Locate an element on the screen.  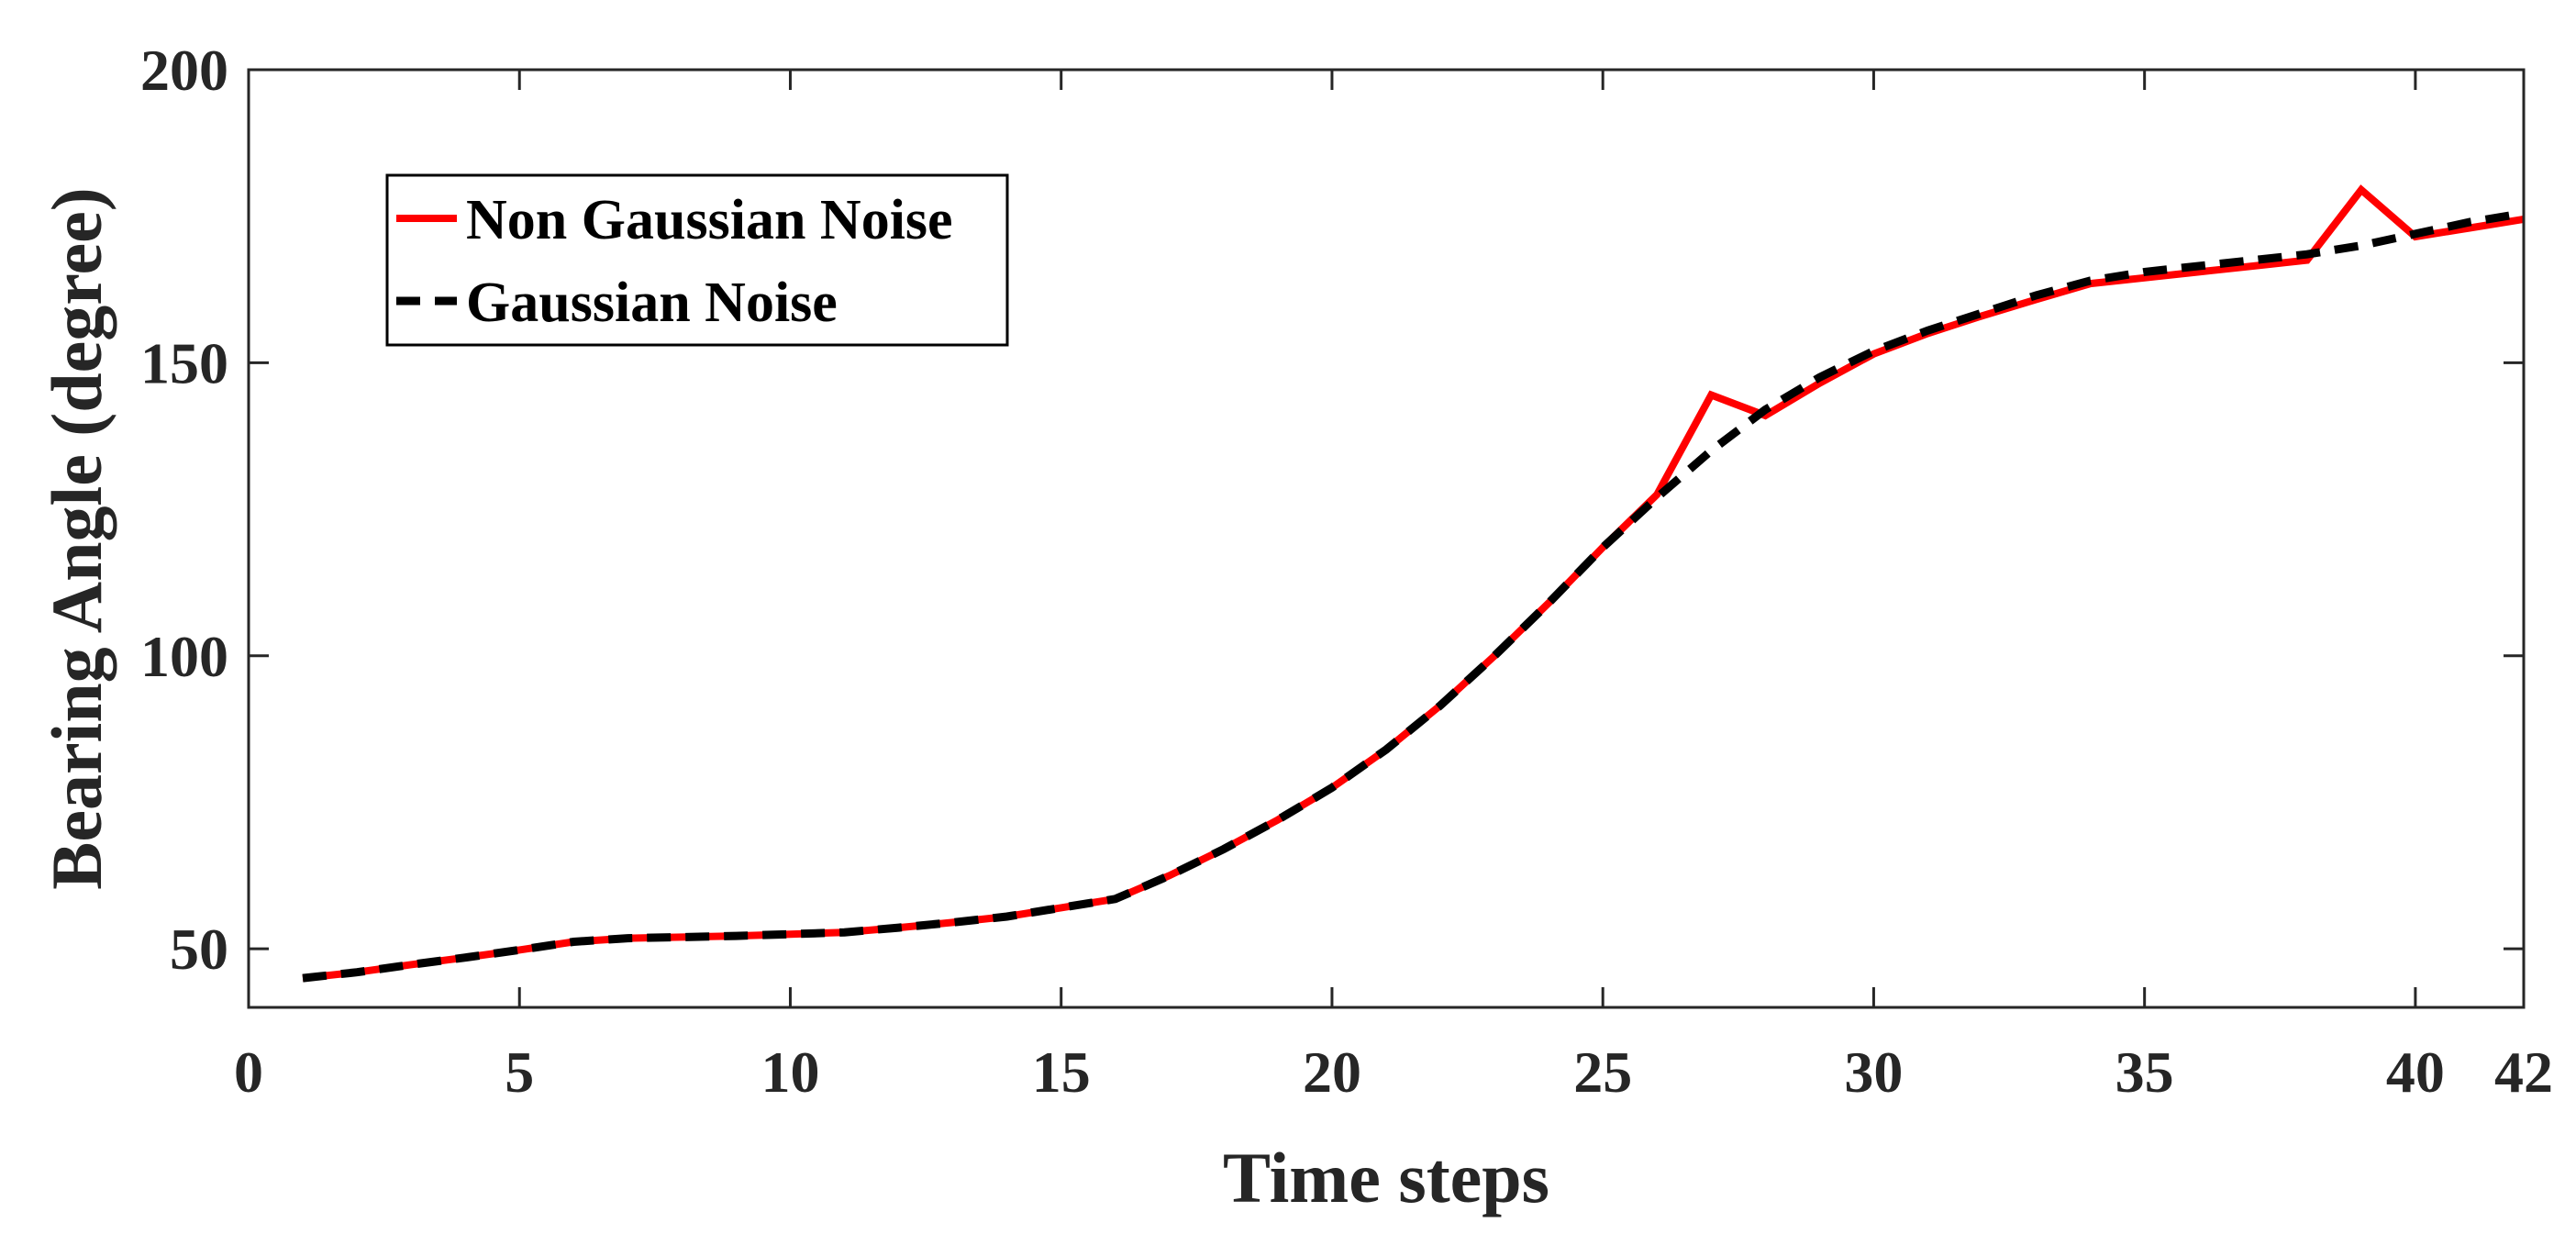
x-tick-label: 20 is located at coordinates (1332, 1072).